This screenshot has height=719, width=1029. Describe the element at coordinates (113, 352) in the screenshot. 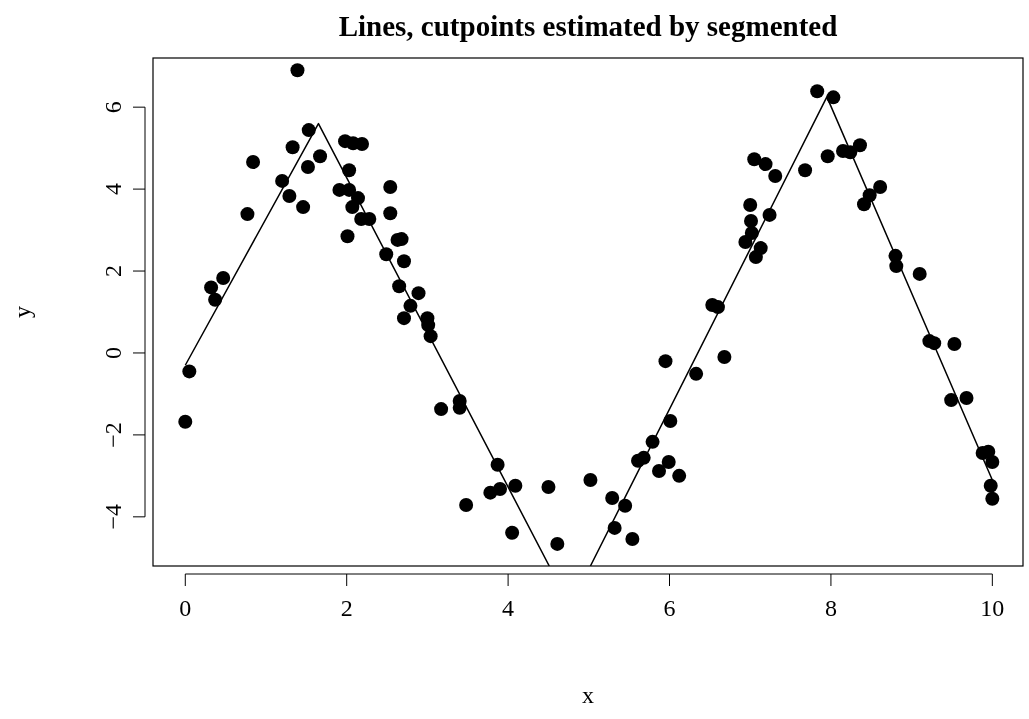

I see `y-tick-label: 0` at that location.